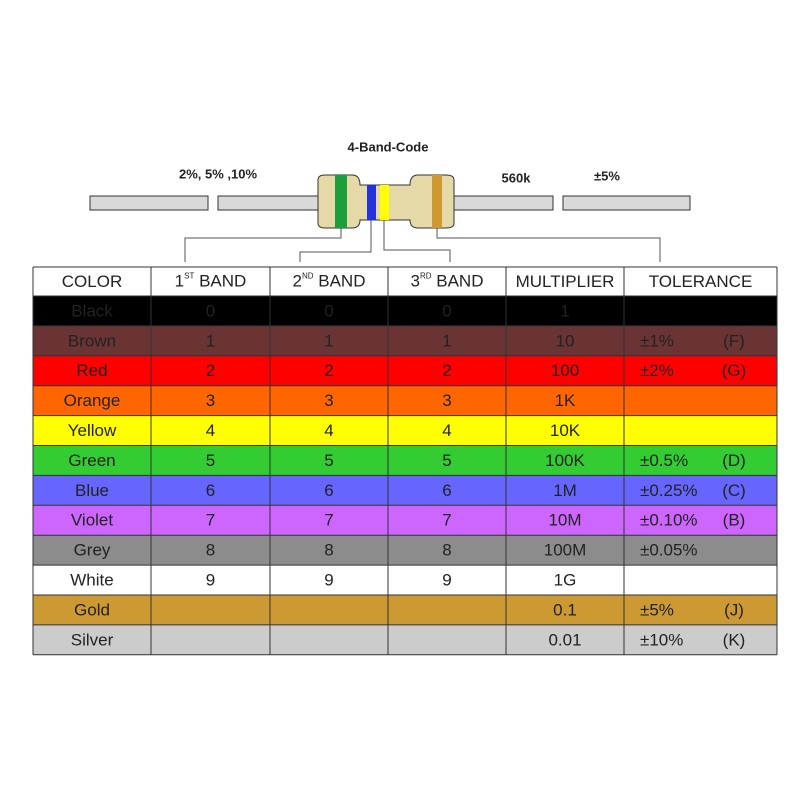  What do you see at coordinates (701, 281) in the screenshot?
I see `header-cell: TOLERANCE` at bounding box center [701, 281].